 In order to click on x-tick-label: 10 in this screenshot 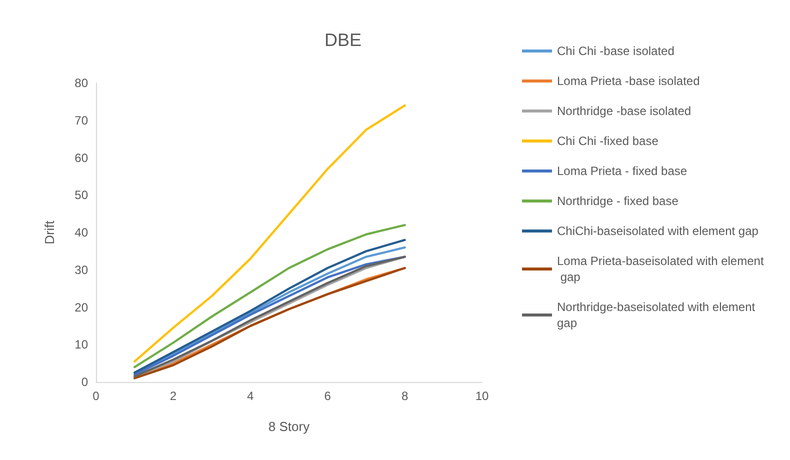, I will do `click(482, 396)`.